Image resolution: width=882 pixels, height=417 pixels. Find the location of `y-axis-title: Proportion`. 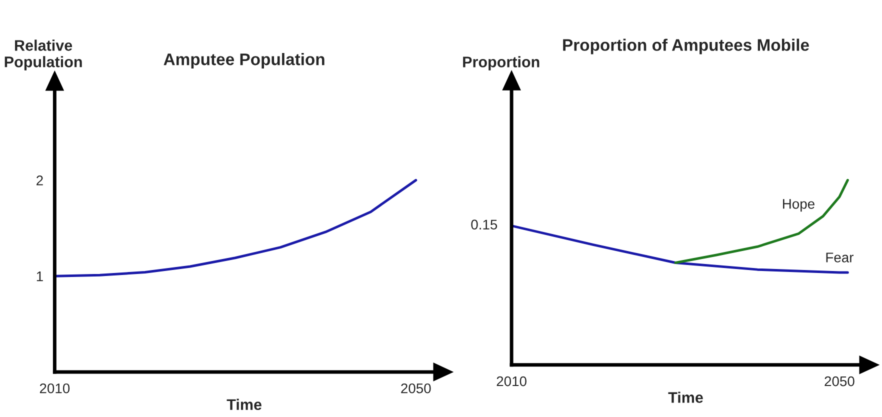

y-axis-title: Proportion is located at coordinates (501, 63).